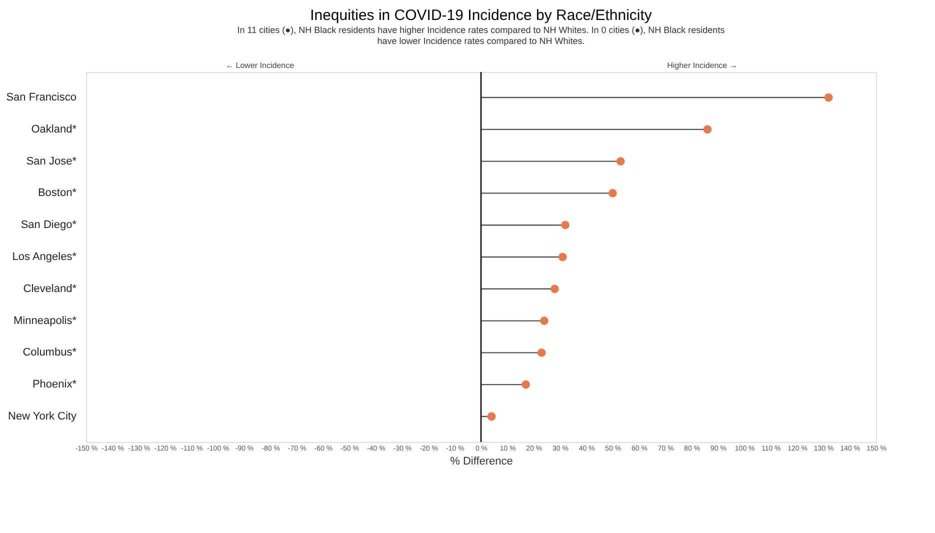 The height and width of the screenshot is (533, 935). I want to click on y-tick-label: Minneapolis*, so click(46, 320).